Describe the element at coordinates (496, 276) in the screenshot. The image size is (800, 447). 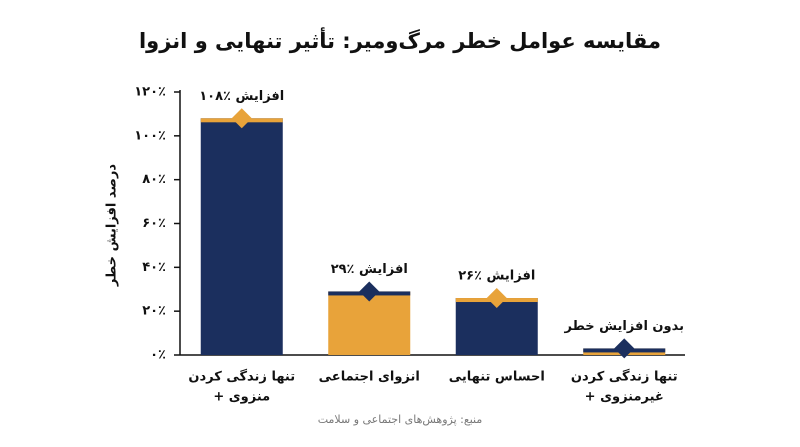
I see `value-label: ۲۶٪ افزایش` at that location.